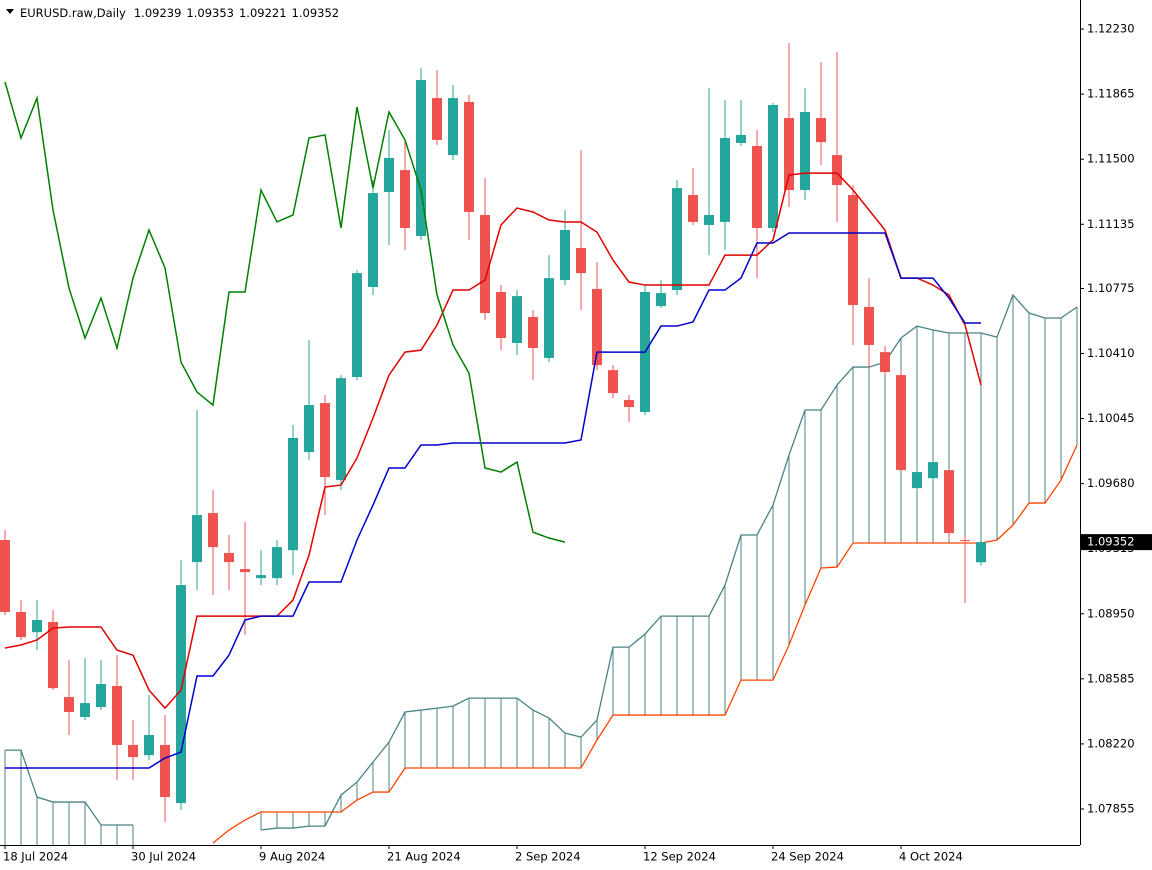 This screenshot has height=870, width=1152. I want to click on x-tick-label: 30 Jul 2024, so click(163, 857).